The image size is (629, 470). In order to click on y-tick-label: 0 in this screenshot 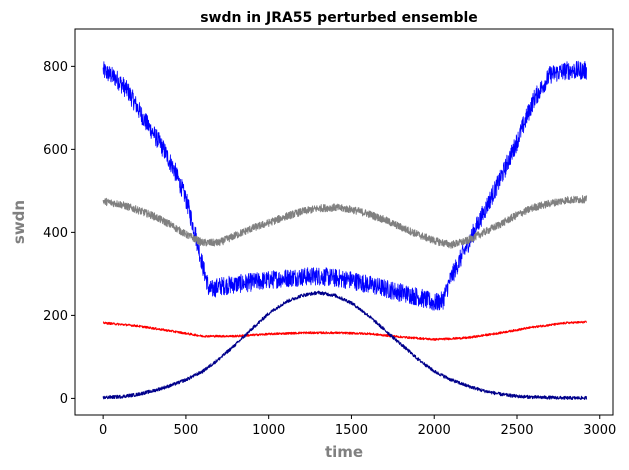, I will do `click(64, 399)`.